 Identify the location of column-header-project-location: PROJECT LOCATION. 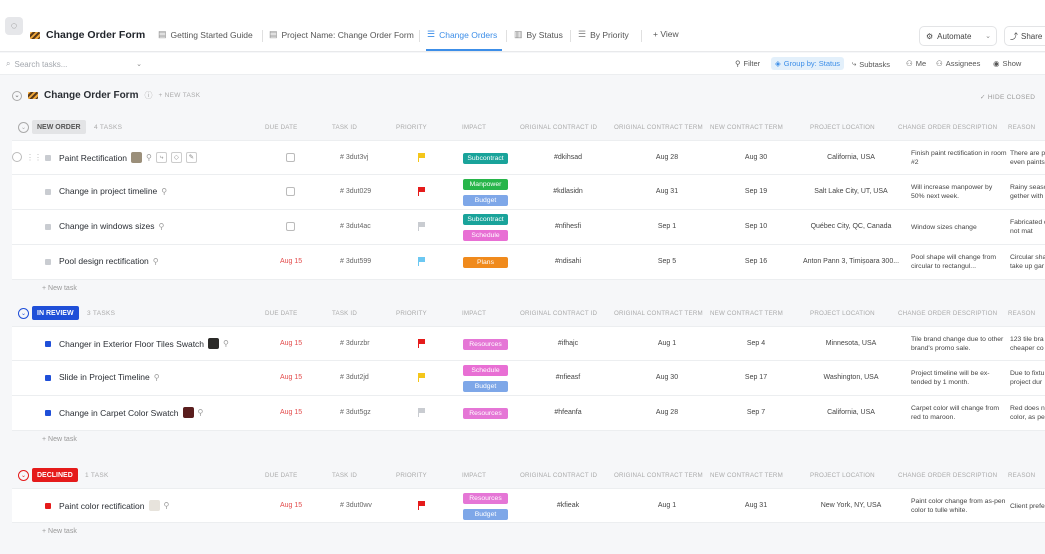
(842, 127).